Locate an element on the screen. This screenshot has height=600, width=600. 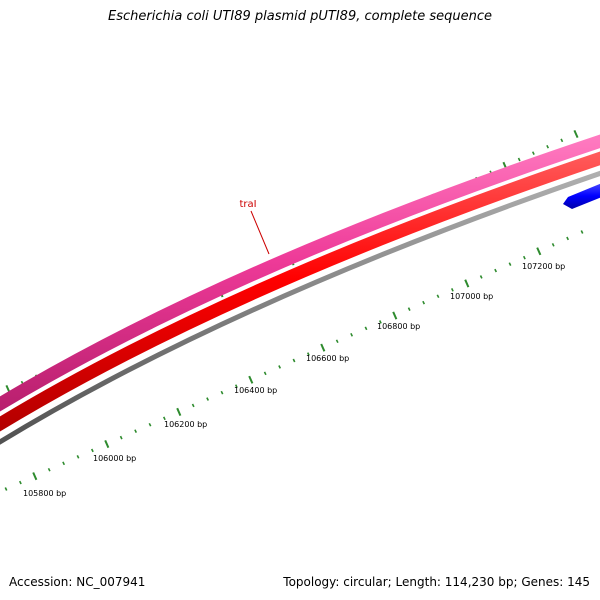
scale-label-106600: 106600 bp is located at coordinates (327, 358).